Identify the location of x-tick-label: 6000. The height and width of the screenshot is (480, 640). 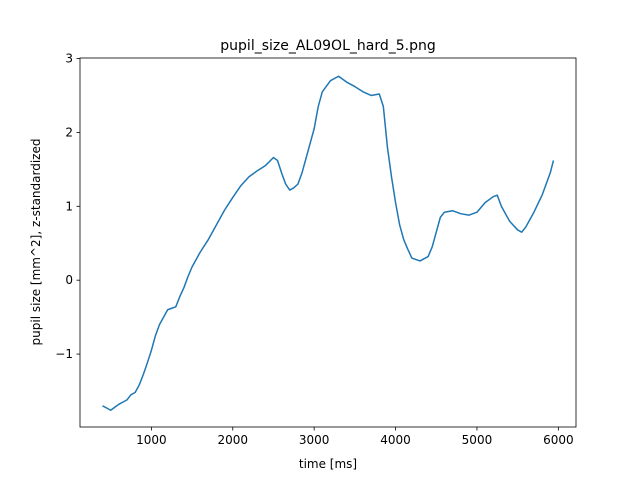
(558, 440).